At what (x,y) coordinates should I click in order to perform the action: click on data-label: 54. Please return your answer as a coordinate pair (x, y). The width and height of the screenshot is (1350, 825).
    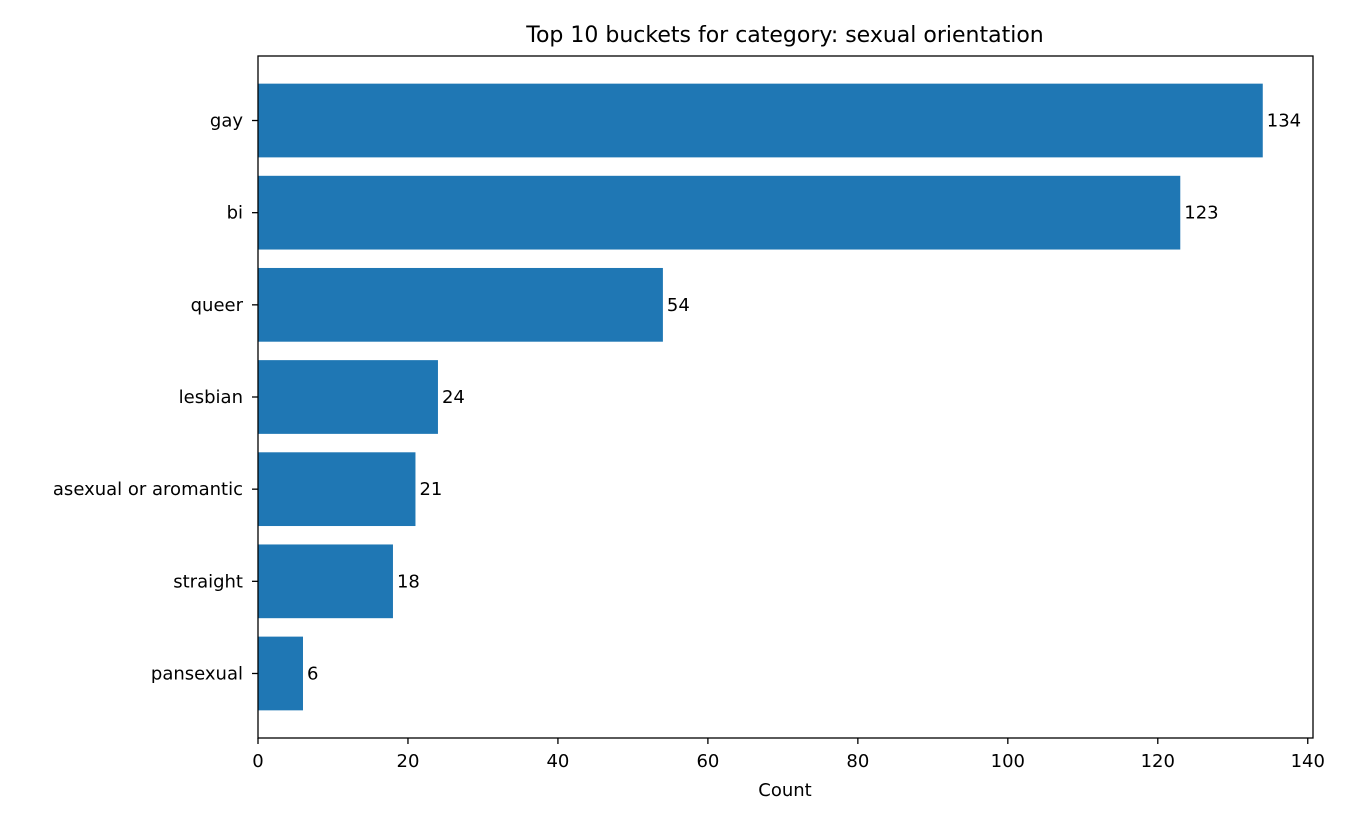
    Looking at the image, I should click on (678, 305).